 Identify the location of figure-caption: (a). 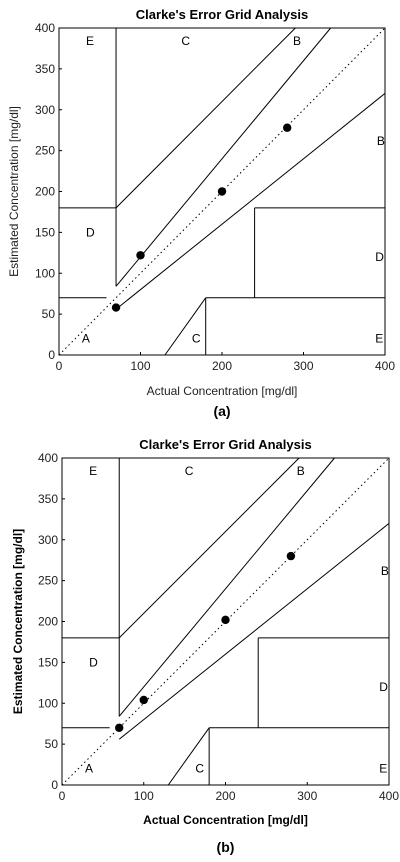
(221, 411).